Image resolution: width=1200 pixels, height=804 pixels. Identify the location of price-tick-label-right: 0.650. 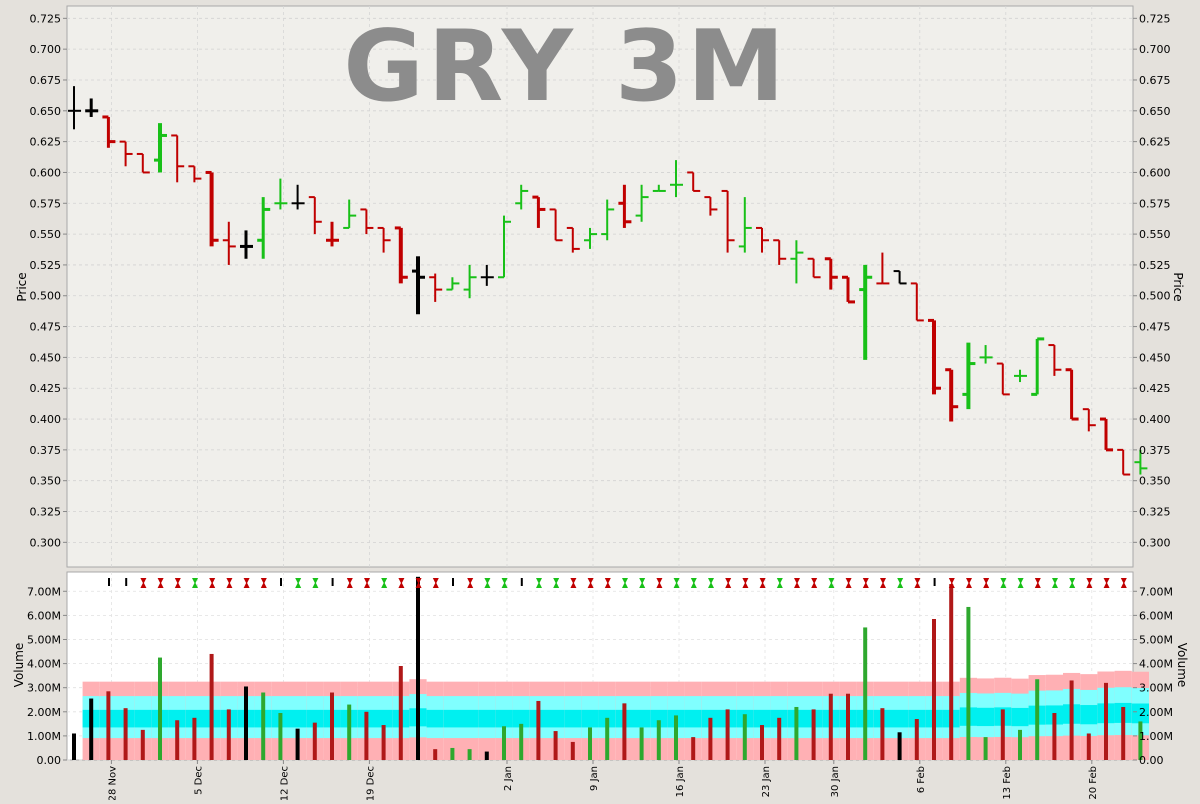
(1155, 111).